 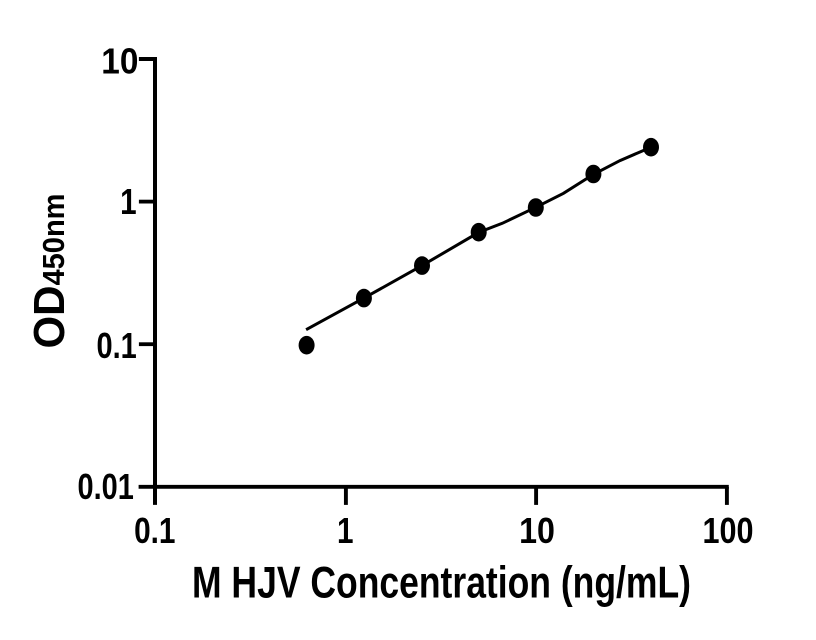 I want to click on svg-text: 0.01, so click(x=106, y=486).